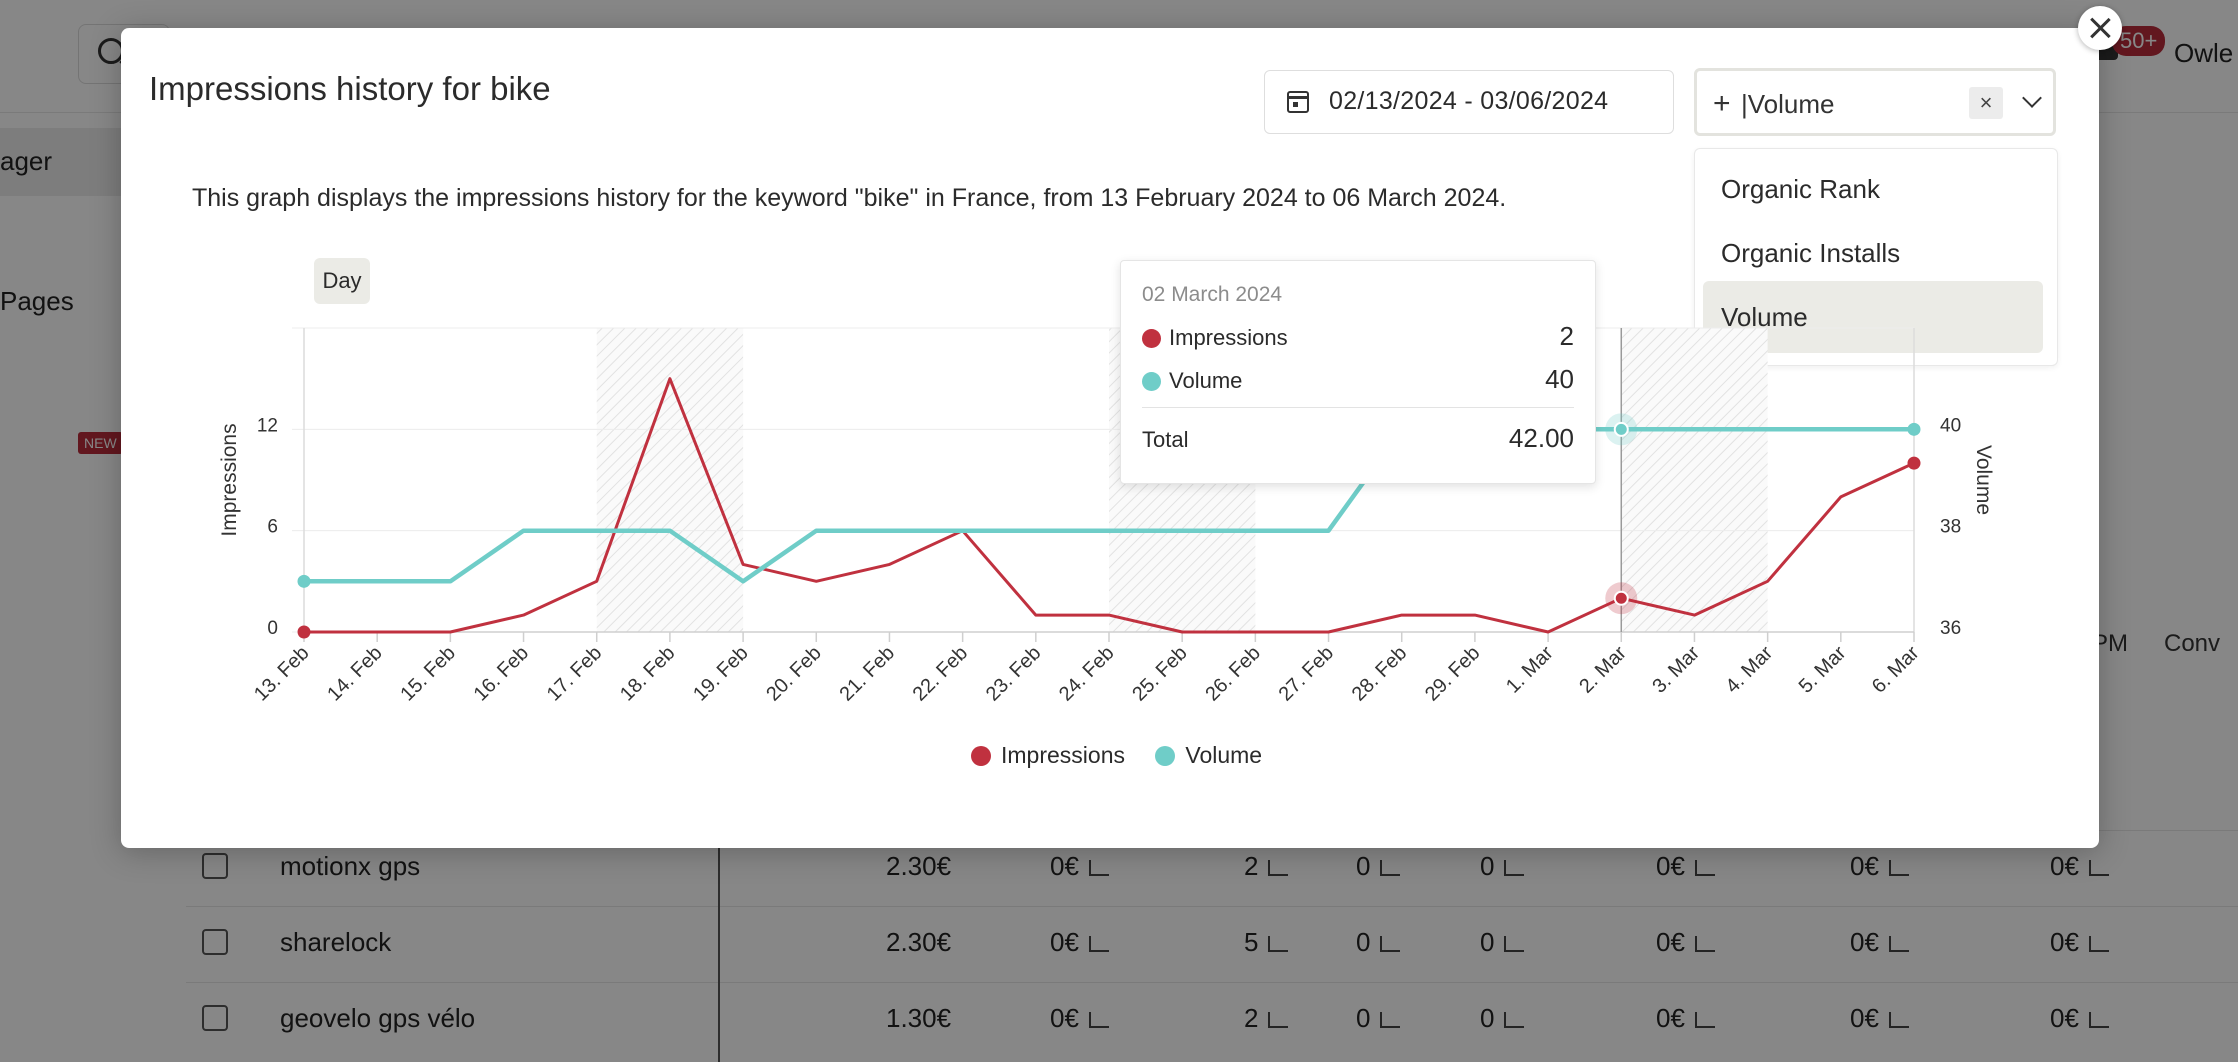 The height and width of the screenshot is (1062, 2238). I want to click on x-tick-label: 6. Mar, so click(1896, 670).